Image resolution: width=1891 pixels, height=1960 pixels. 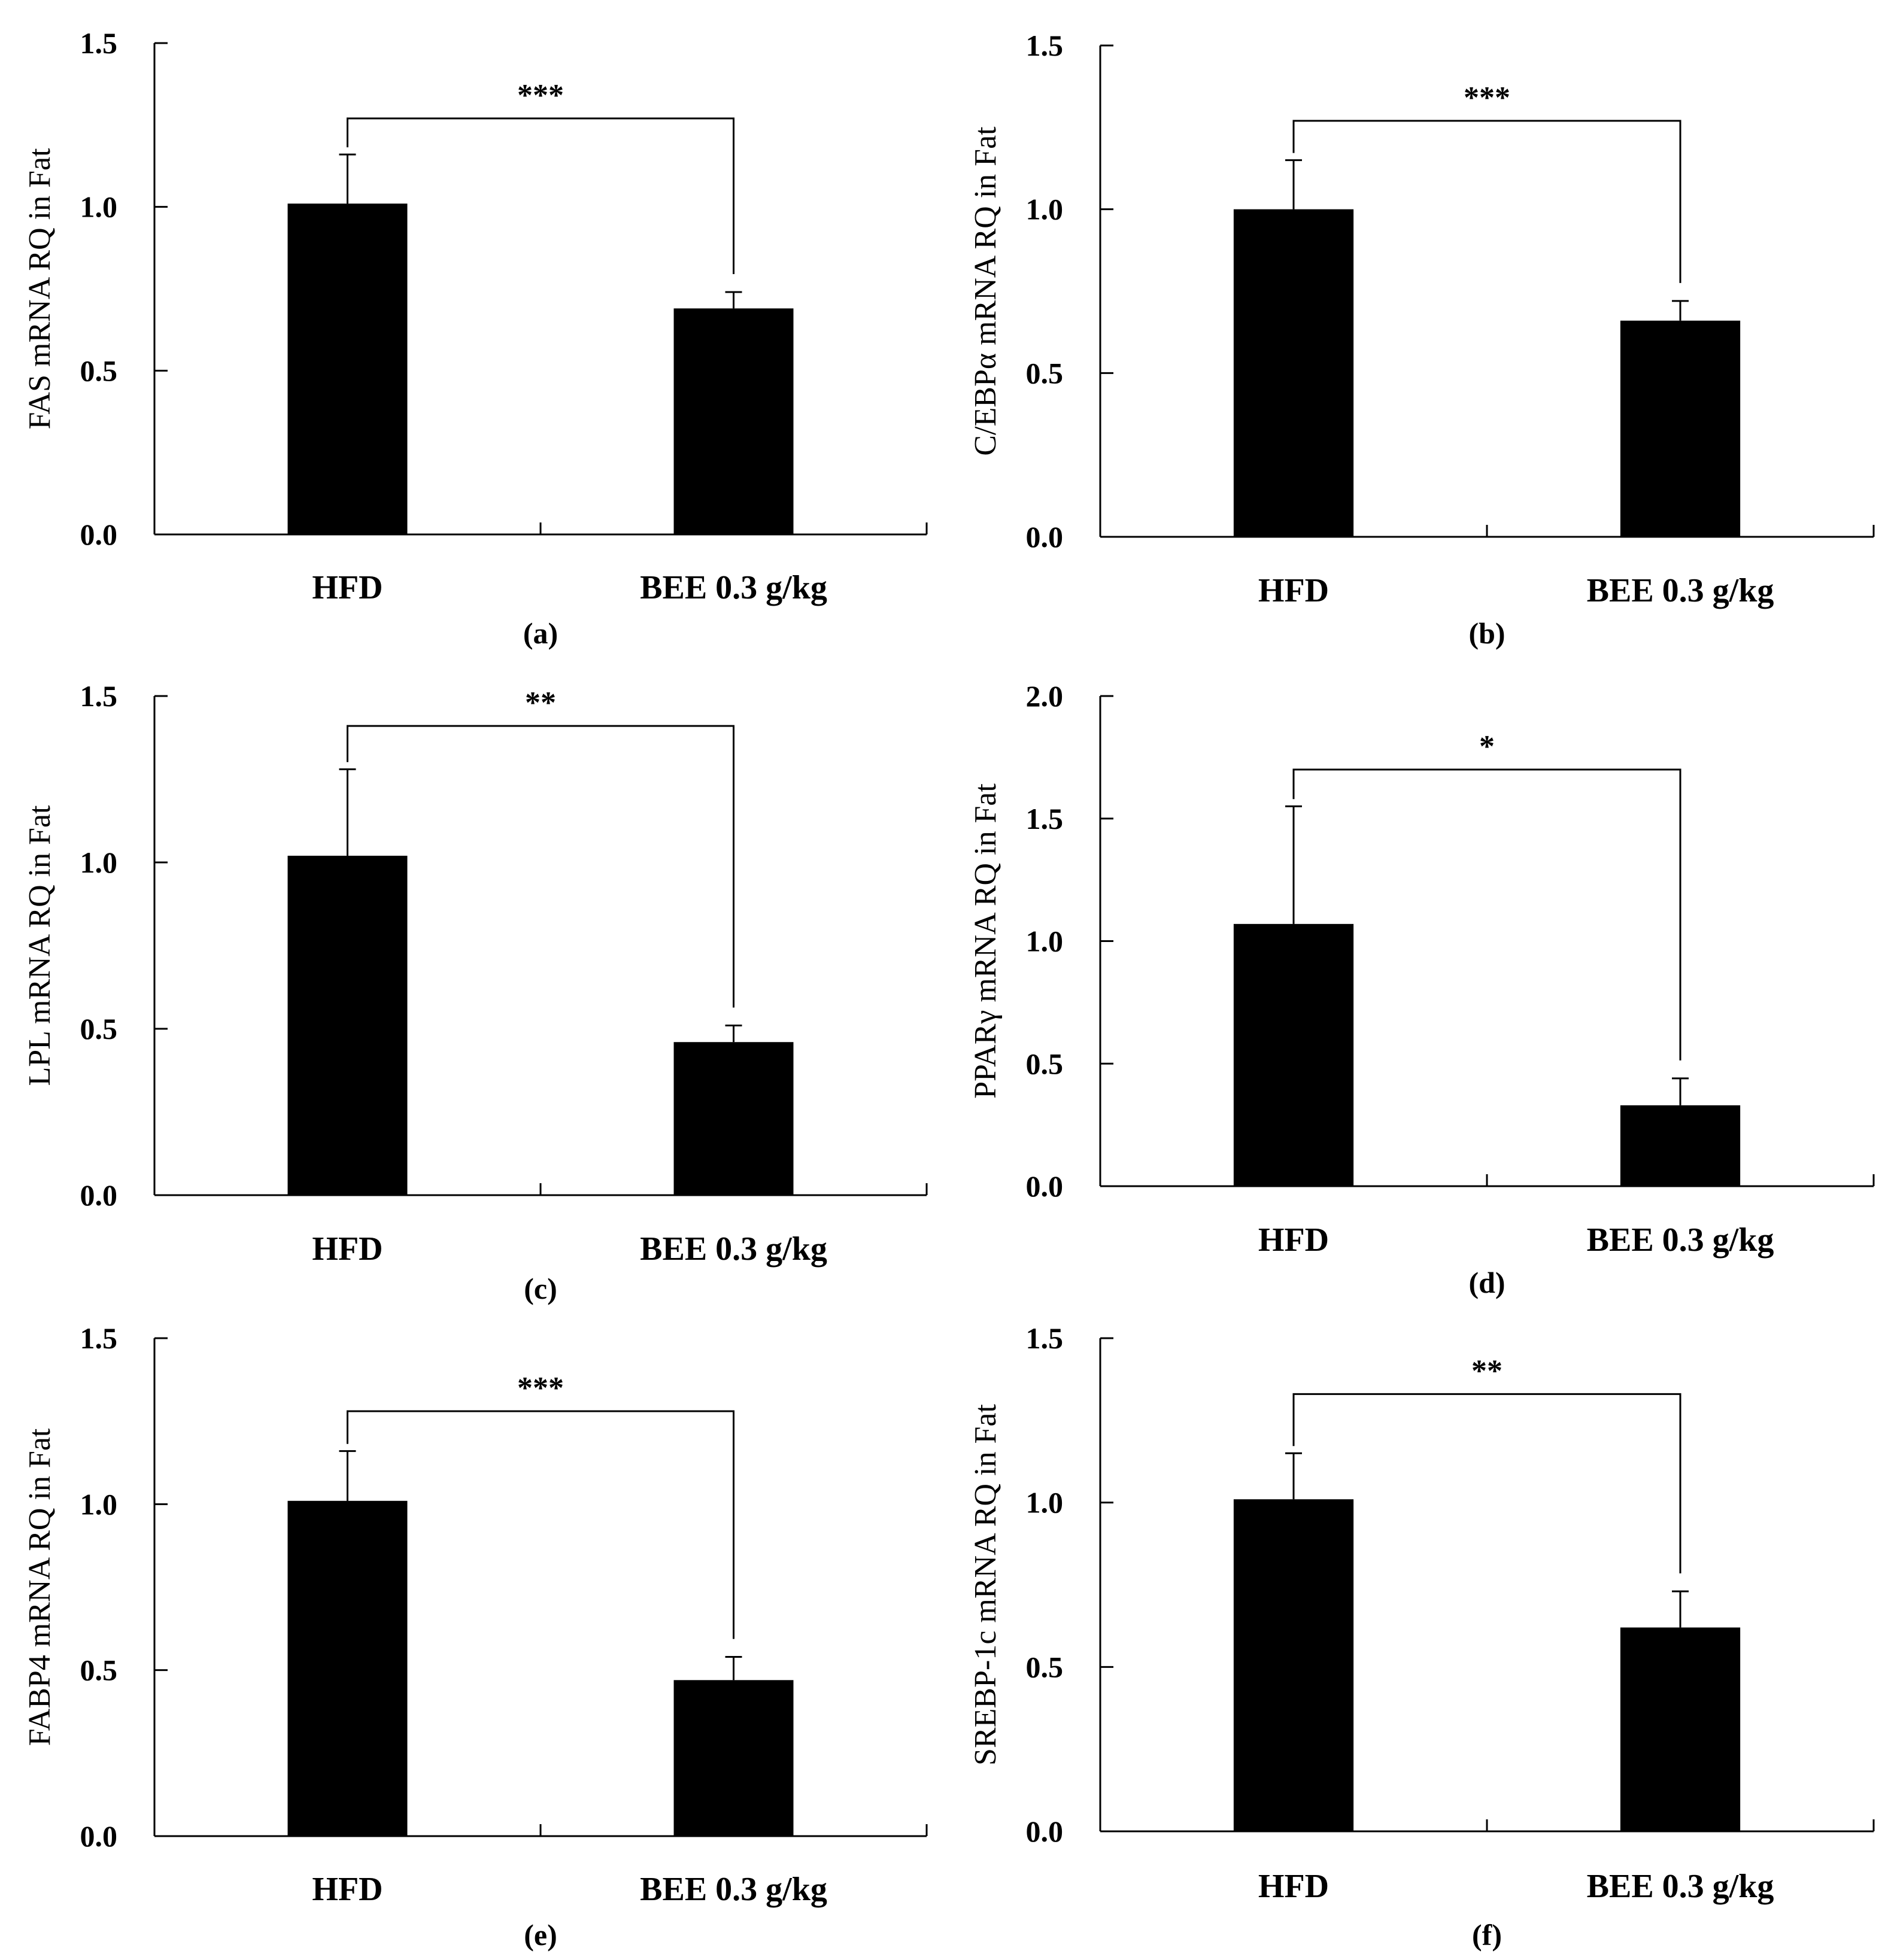 What do you see at coordinates (40, 1587) in the screenshot?
I see `y-axis-label: FABP4 mRNA RQ in Fat` at bounding box center [40, 1587].